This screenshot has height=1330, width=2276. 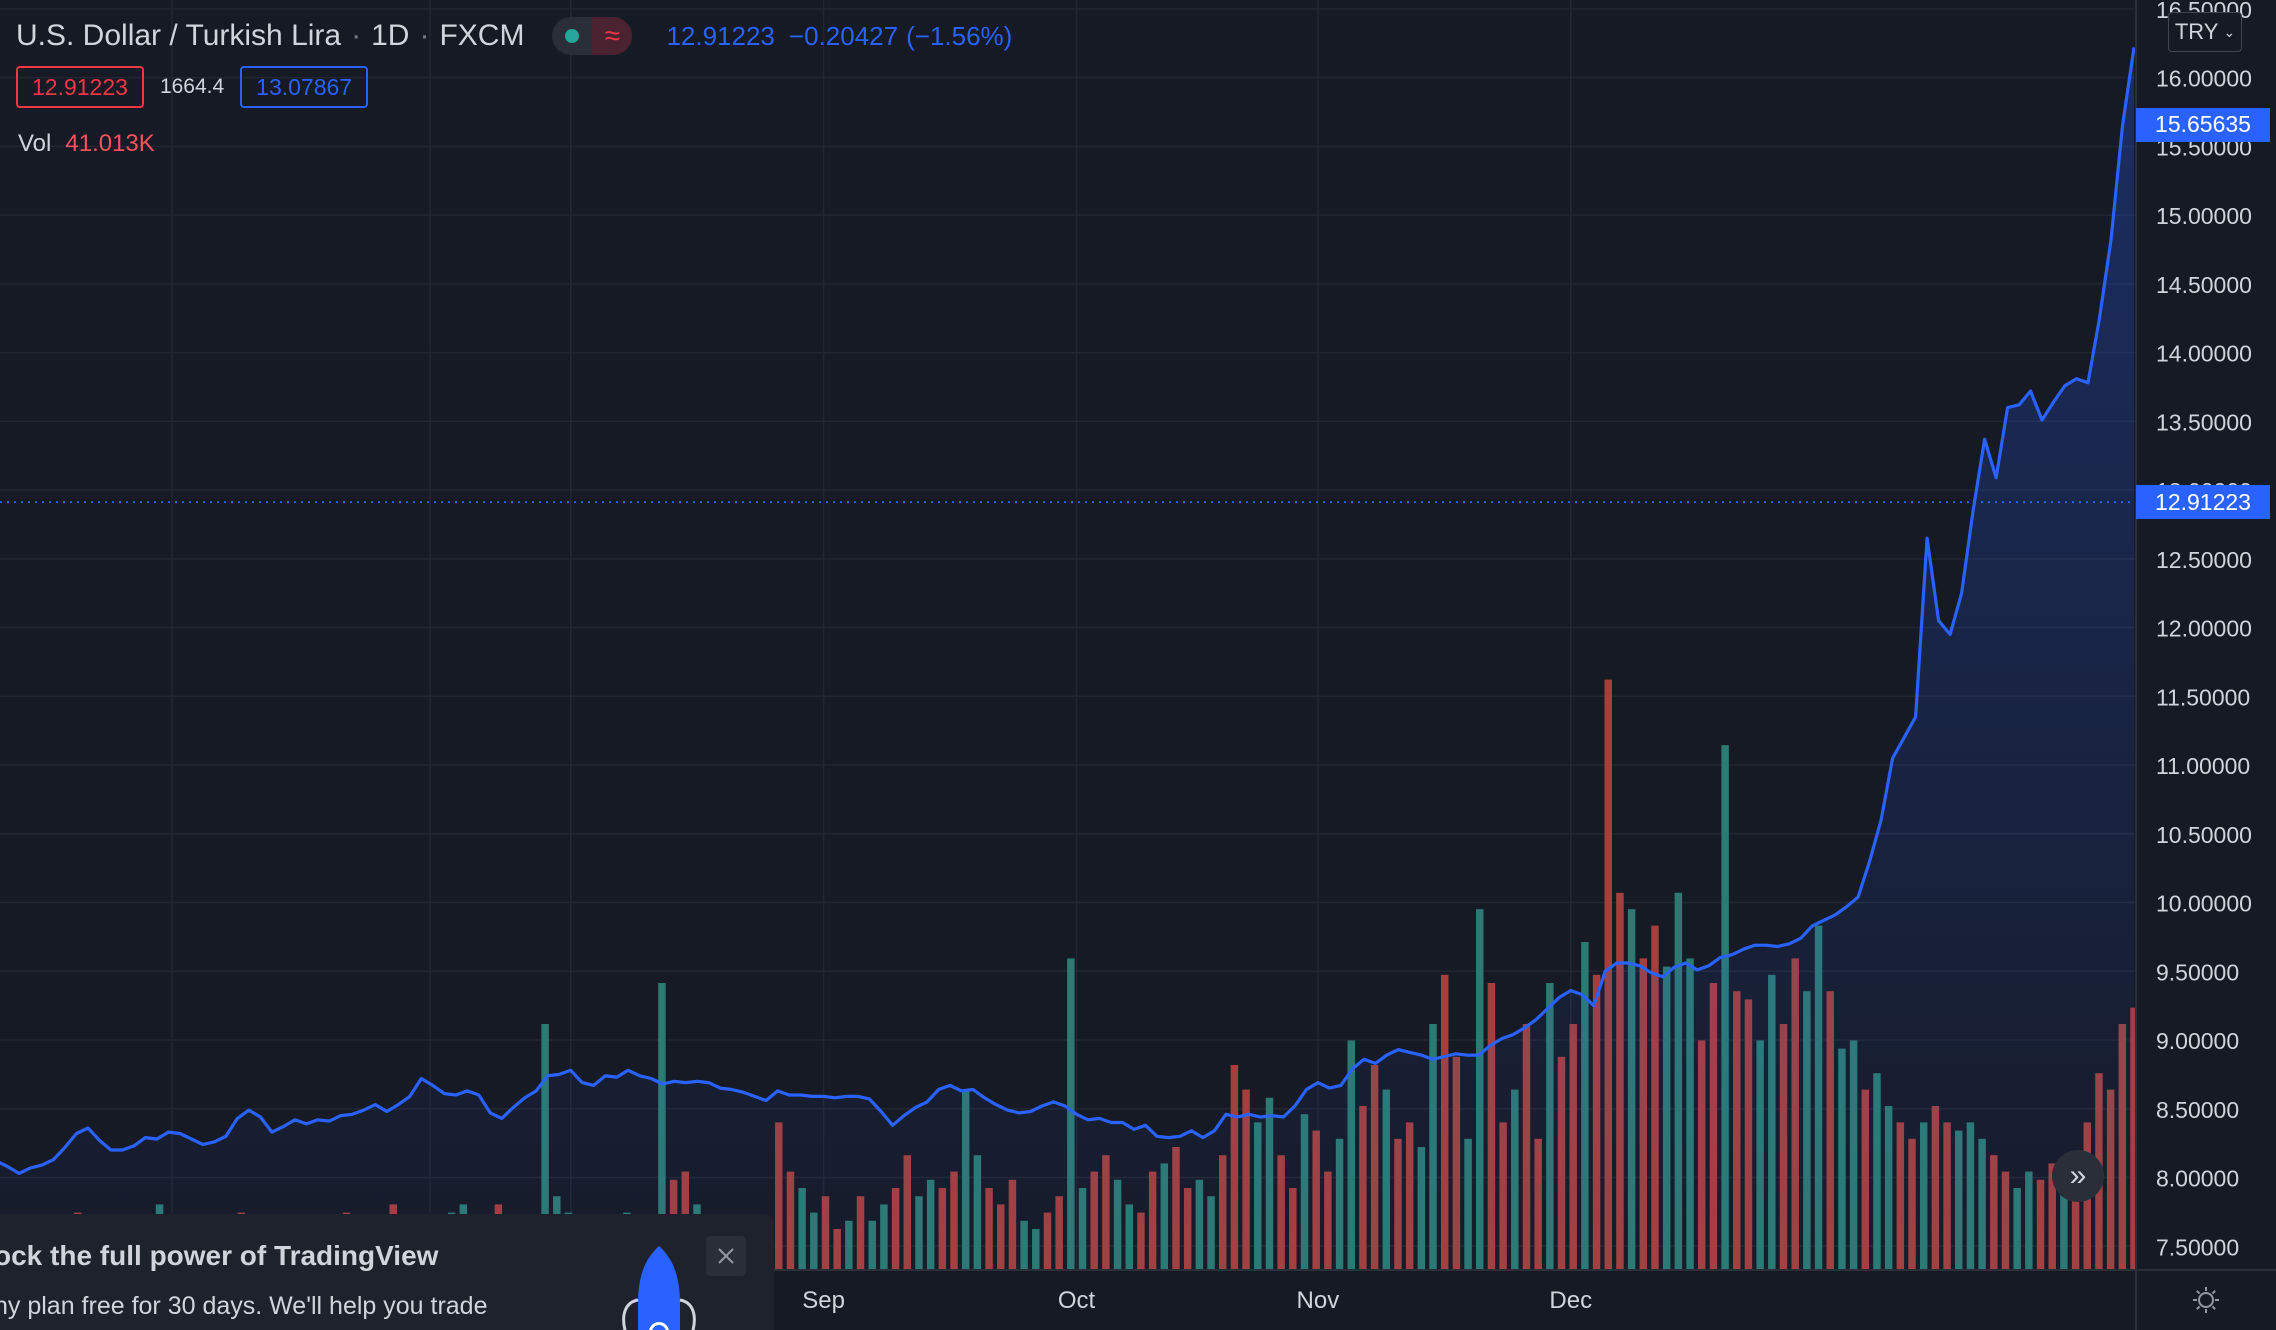 I want to click on promo-title: ock the full power of TradingView, so click(x=219, y=1255).